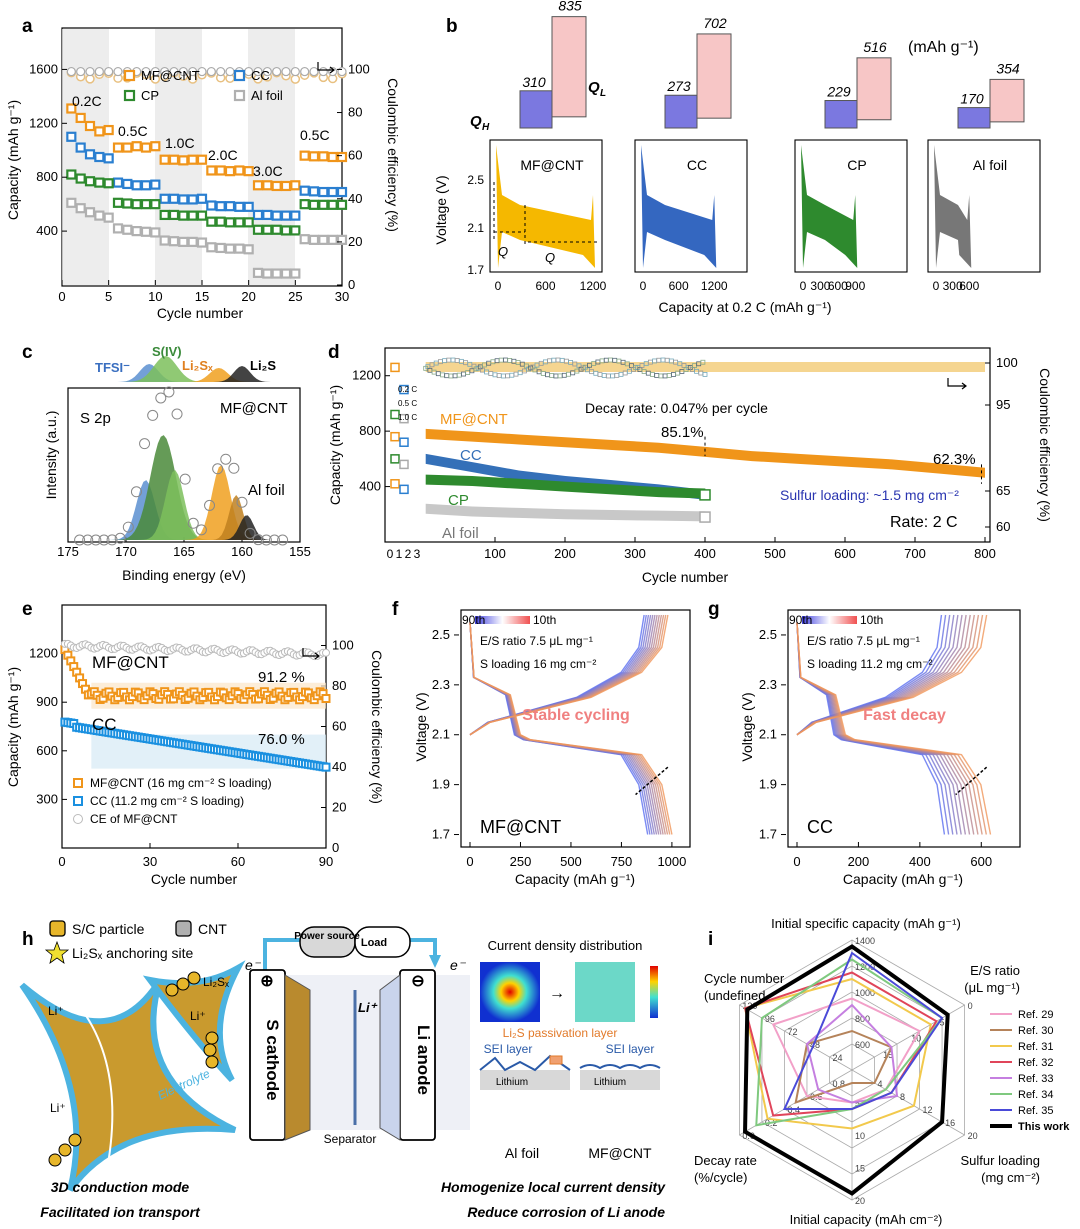 Image resolution: width=1080 pixels, height=1229 pixels. What do you see at coordinates (866, 1219) in the screenshot?
I see `axis-label: Initial capacity (mAh cm⁻²)` at bounding box center [866, 1219].